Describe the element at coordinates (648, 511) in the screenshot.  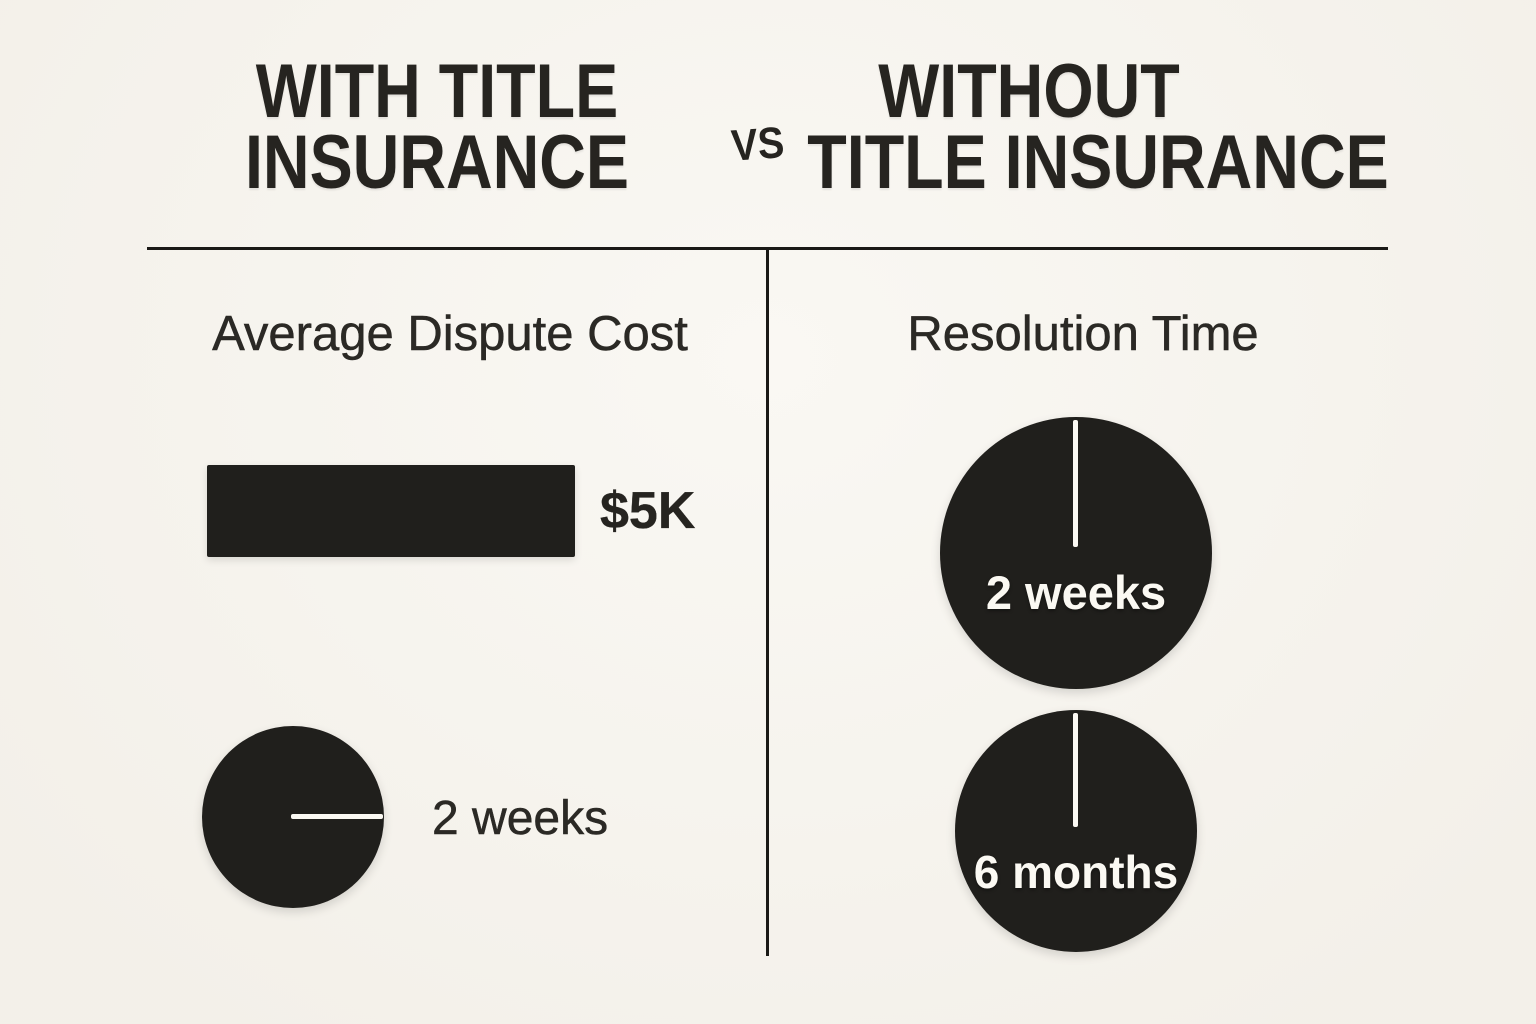
I see `dispute-cost-value: $5K` at that location.